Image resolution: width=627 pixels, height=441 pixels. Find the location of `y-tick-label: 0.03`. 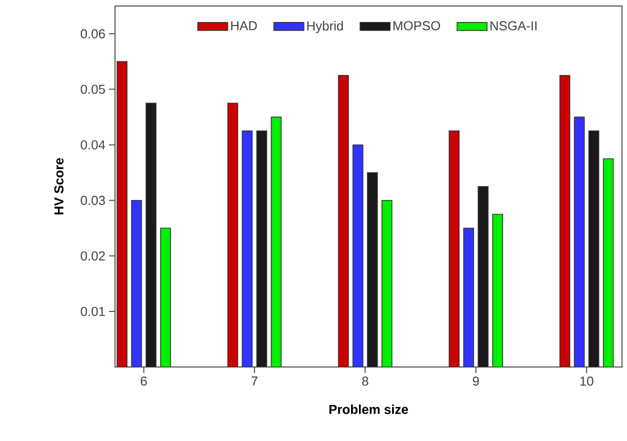

y-tick-label: 0.03 is located at coordinates (92, 200).